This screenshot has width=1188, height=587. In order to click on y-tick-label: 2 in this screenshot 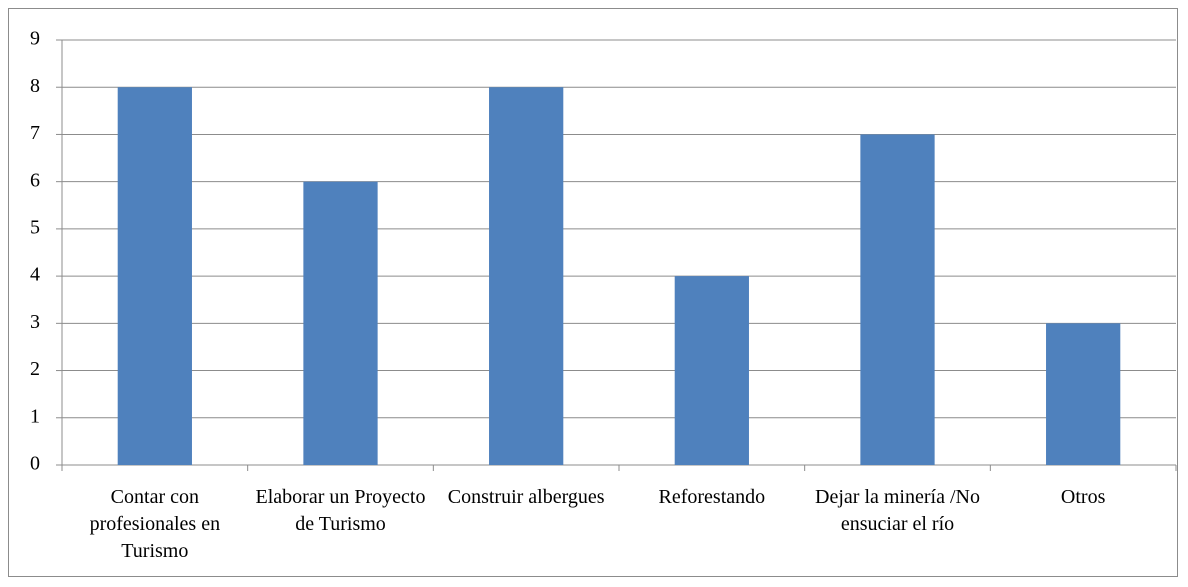, I will do `click(35, 369)`.